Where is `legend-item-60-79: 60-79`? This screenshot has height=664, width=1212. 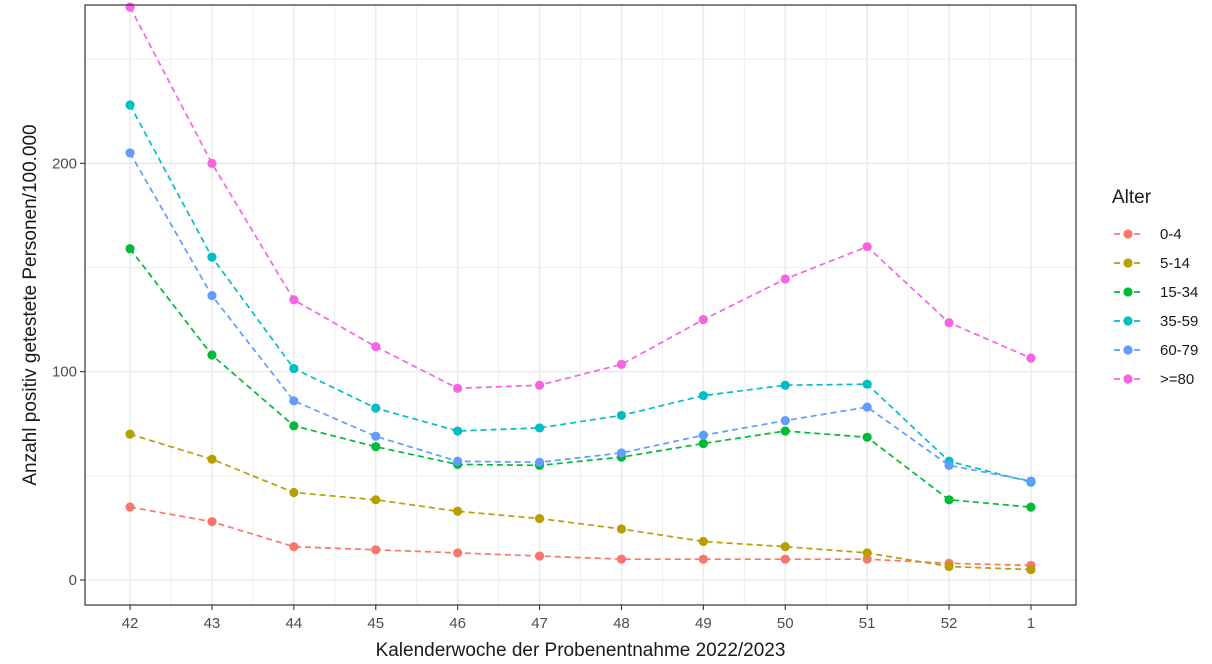 legend-item-60-79: 60-79 is located at coordinates (1156, 350).